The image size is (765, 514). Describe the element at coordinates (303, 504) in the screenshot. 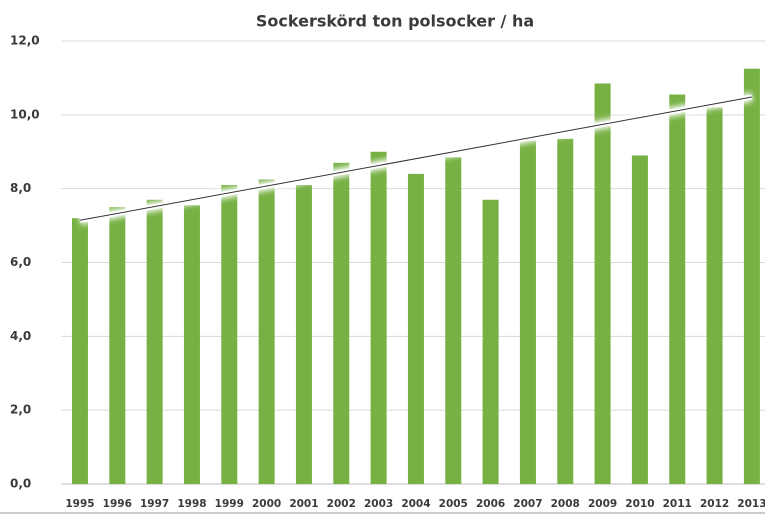

I see `x-tick-label: 2001` at that location.